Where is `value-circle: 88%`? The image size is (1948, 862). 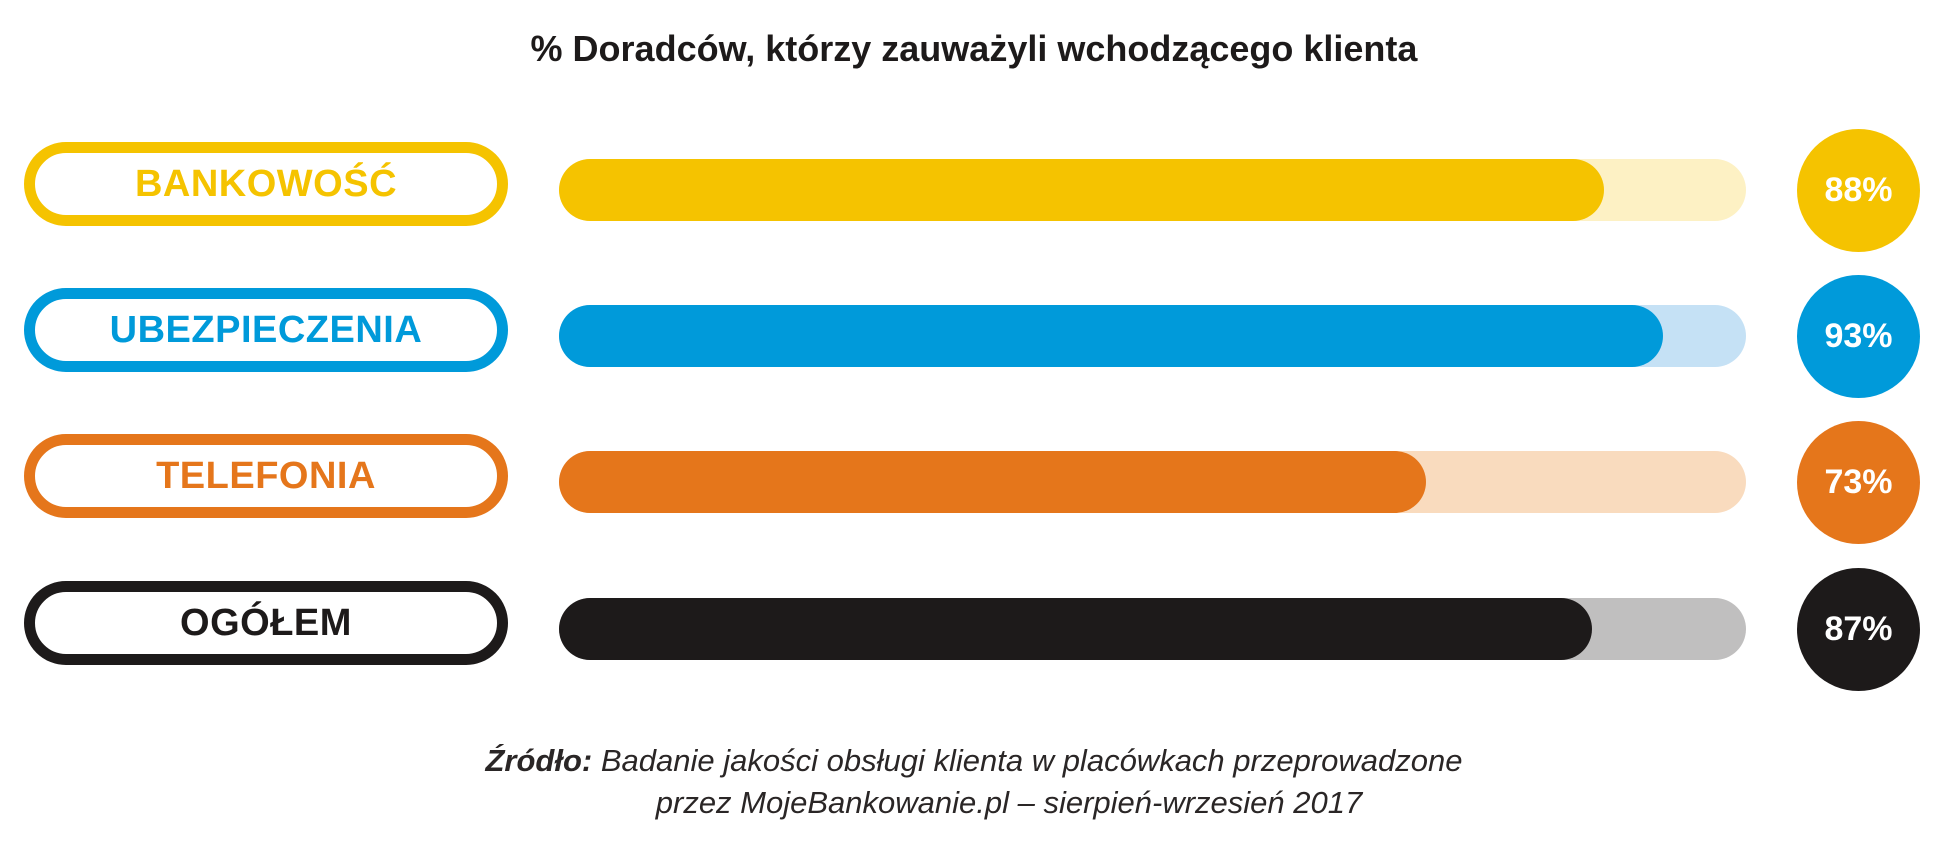 value-circle: 88% is located at coordinates (1858, 190).